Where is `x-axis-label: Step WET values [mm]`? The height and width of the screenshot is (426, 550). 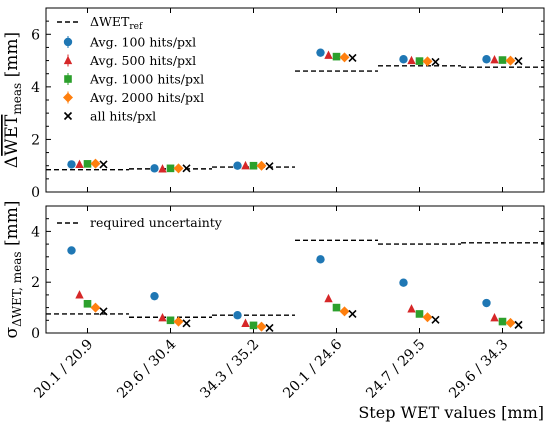
x-axis-label: Step WET values [mm] is located at coordinates (451, 412).